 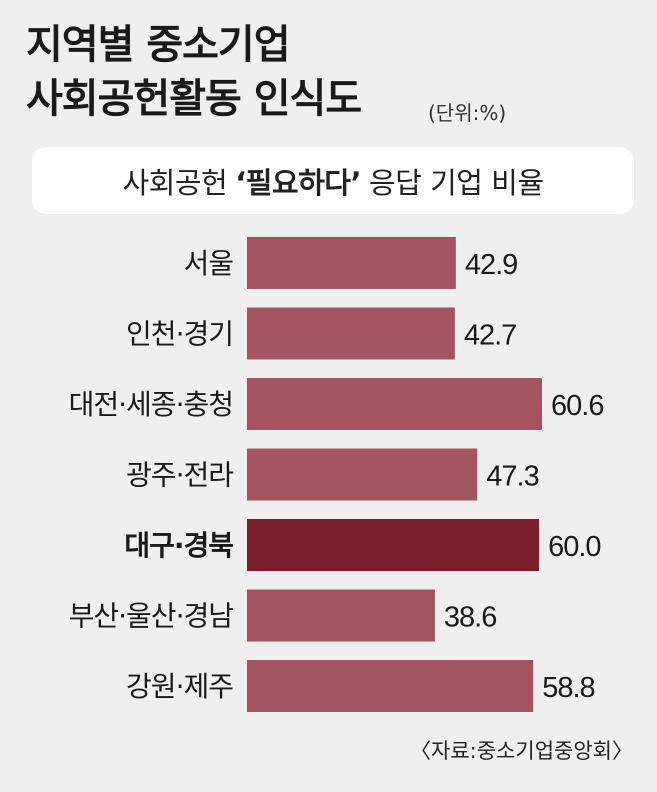 What do you see at coordinates (179, 334) in the screenshot?
I see `category-label-1: 인천·경기` at bounding box center [179, 334].